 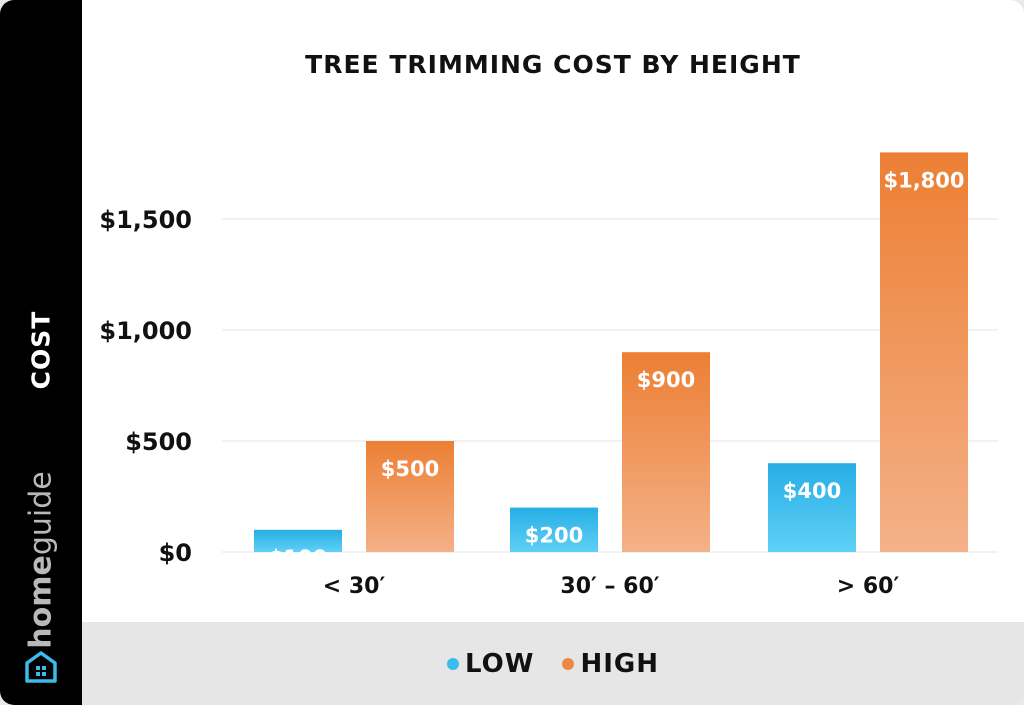 I want to click on bar-value-label: $400, so click(x=812, y=491).